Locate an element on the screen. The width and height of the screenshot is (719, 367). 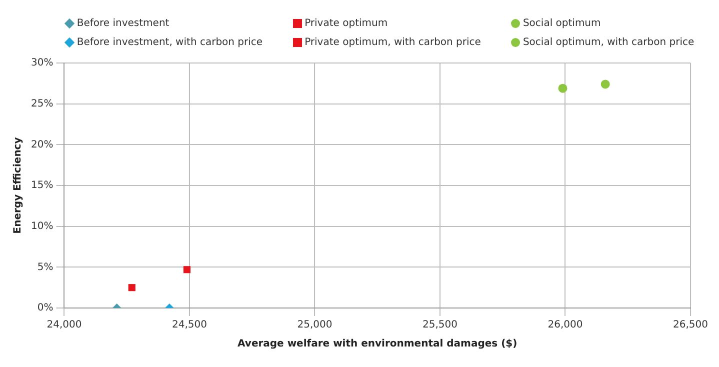
legend-label: Social optimum, with carbon price is located at coordinates (608, 42).